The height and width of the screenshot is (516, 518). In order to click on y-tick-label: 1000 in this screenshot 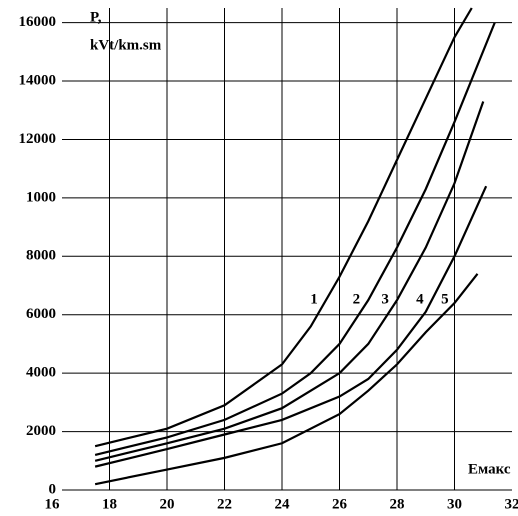, I will do `click(41, 197)`.